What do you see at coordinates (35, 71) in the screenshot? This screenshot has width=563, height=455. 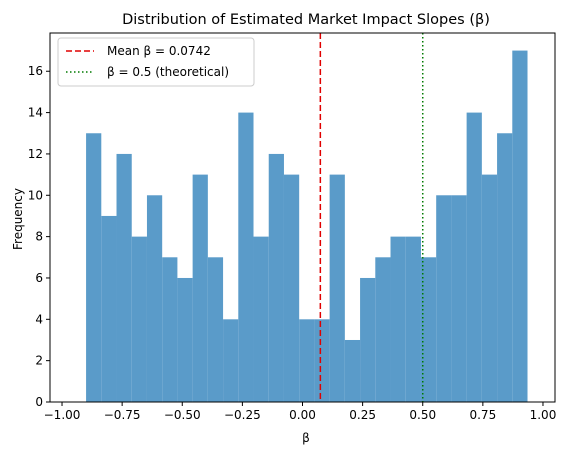 I see `y-tick-label: 16` at bounding box center [35, 71].